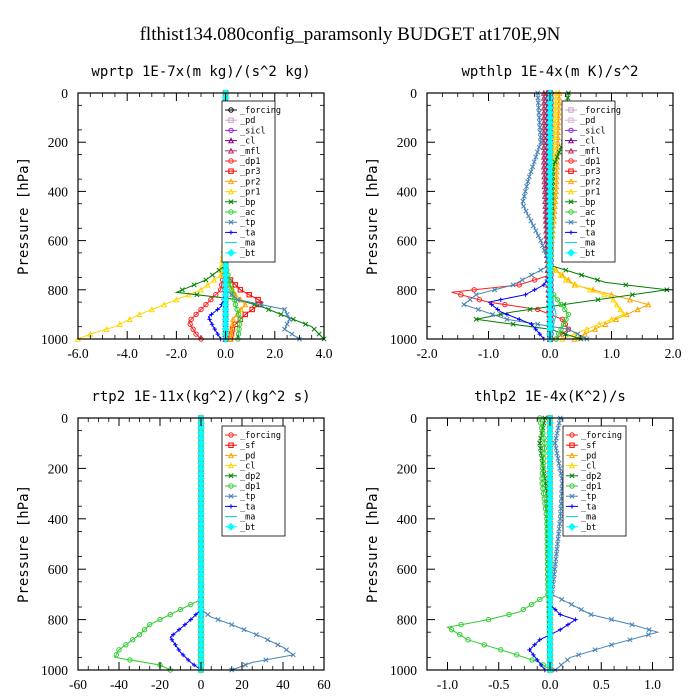  Describe the element at coordinates (593, 131) in the screenshot. I see `legend-label: _sicl` at that location.